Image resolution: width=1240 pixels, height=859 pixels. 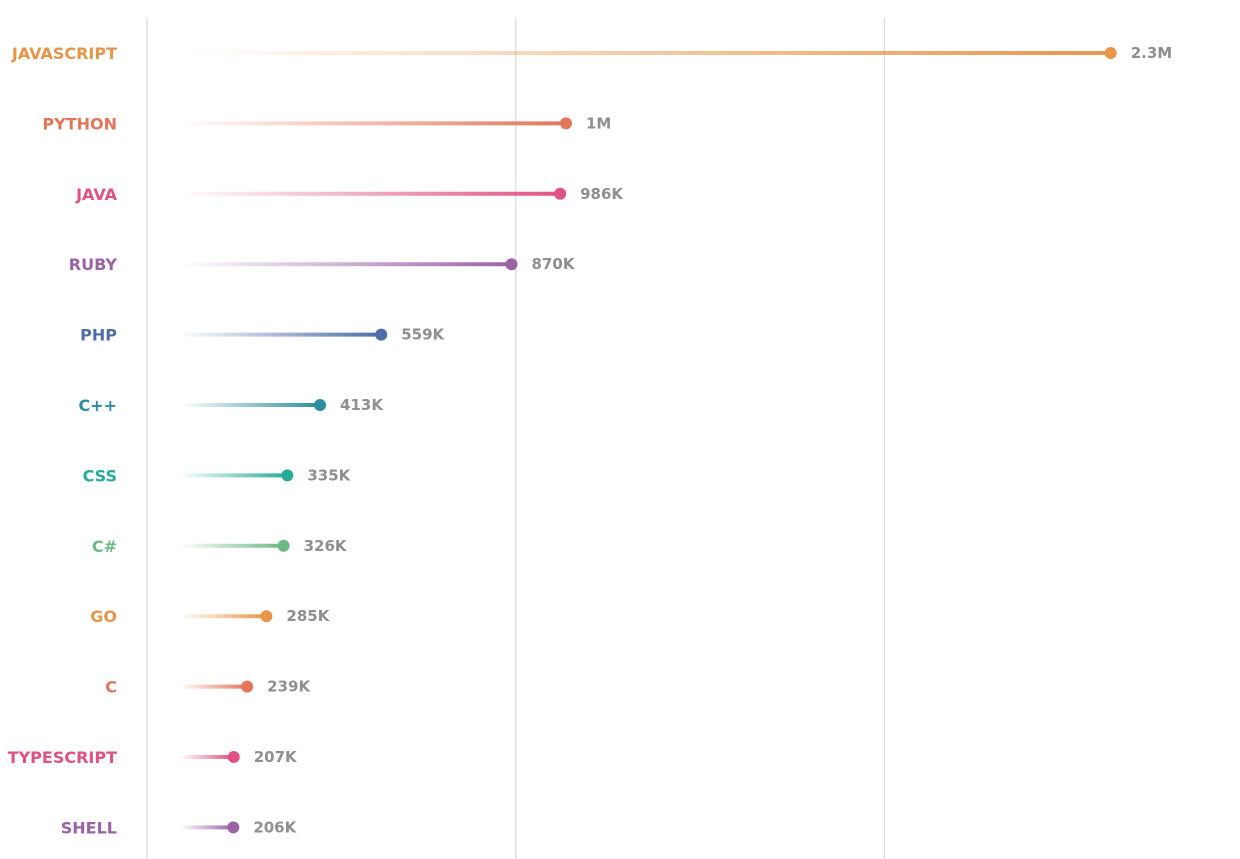 What do you see at coordinates (591, 53) in the screenshot?
I see `lollipop-row: JAVASCRIPT 2.3M` at bounding box center [591, 53].